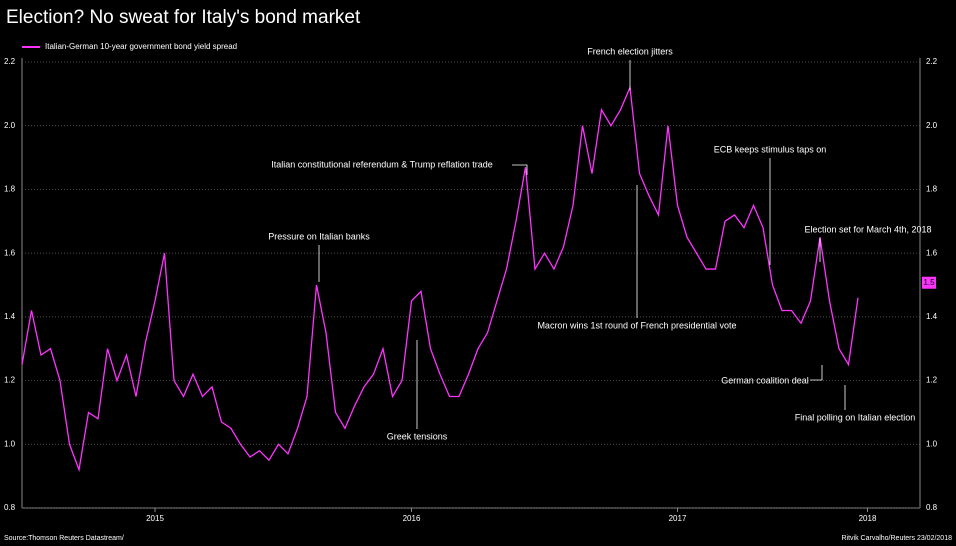  Describe the element at coordinates (319, 236) in the screenshot. I see `annotation: Pressure on Italian banks` at that location.